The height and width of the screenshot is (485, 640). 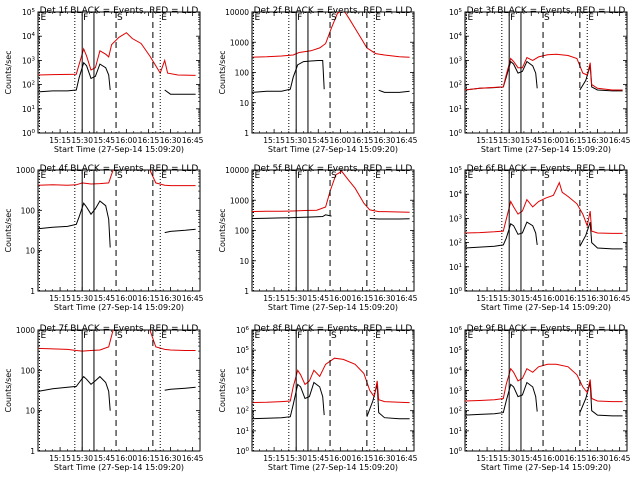 I want to click on panel-title: Det 5f BLACK = Events, RED = LLD, so click(x=333, y=169).